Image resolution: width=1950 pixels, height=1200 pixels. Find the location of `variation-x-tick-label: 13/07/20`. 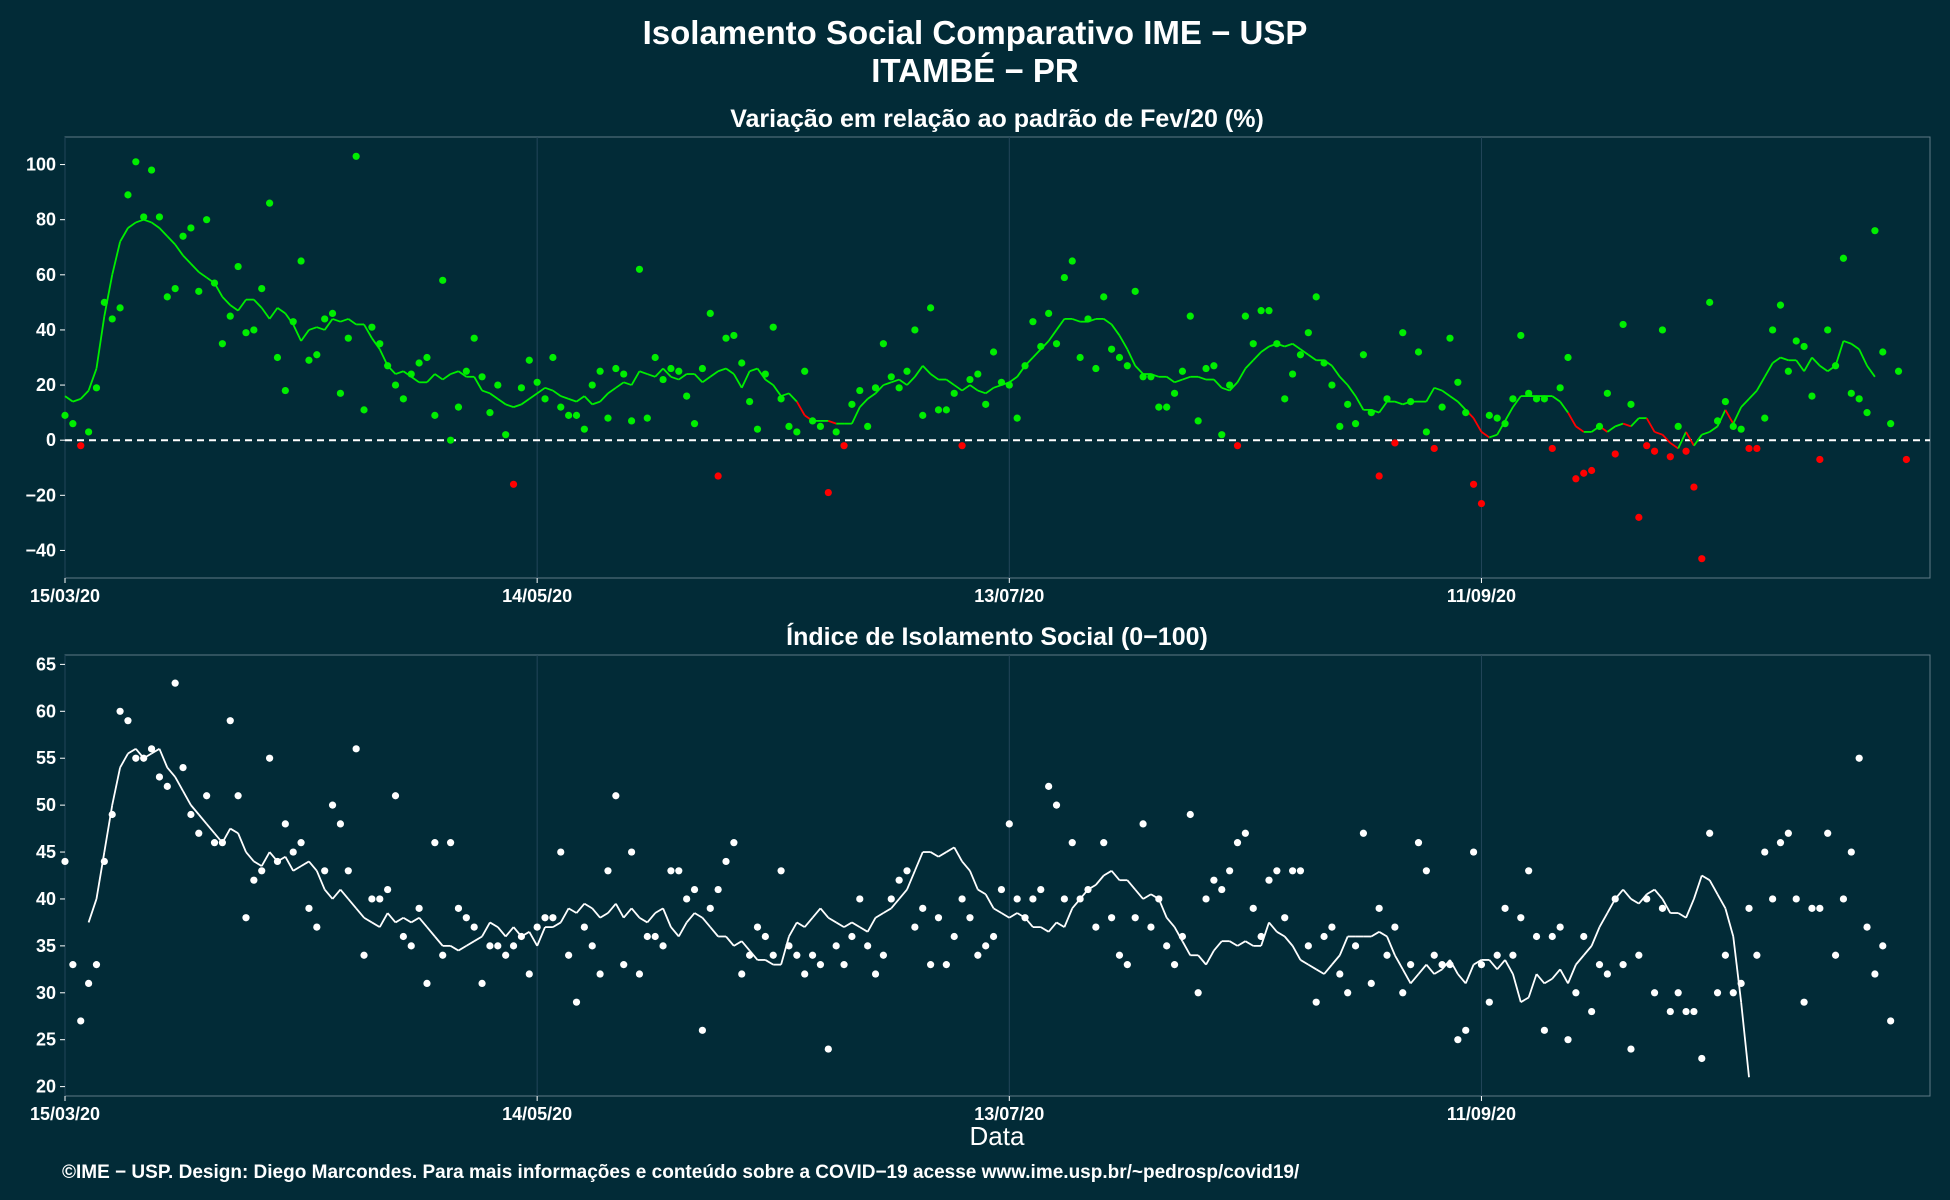

variation-x-tick-label: 13/07/20 is located at coordinates (1009, 596).